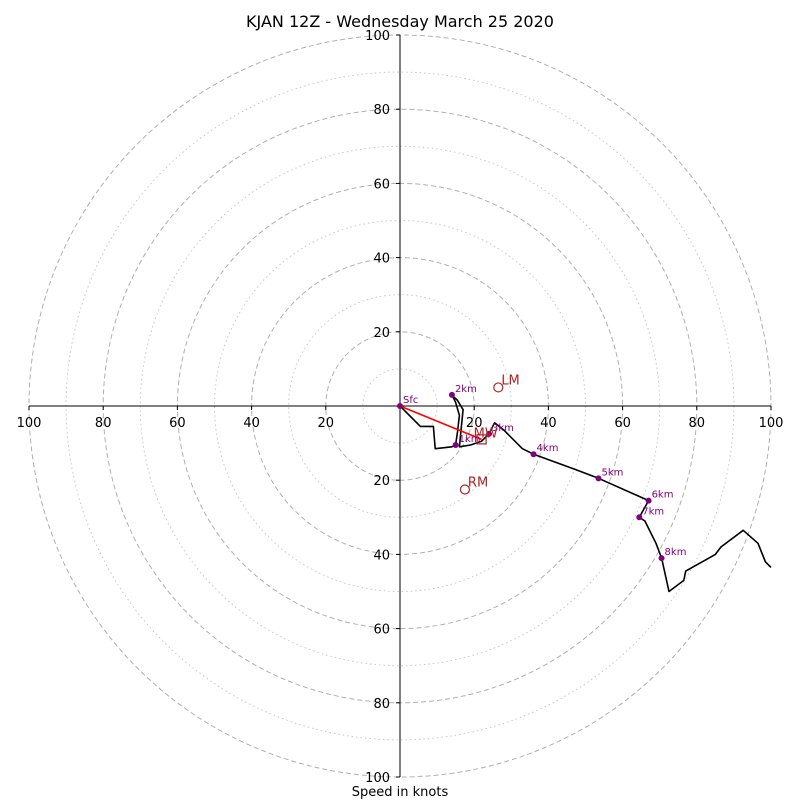 Image resolution: width=800 pixels, height=800 pixels. I want to click on y-ticks: 100 80 60 40 20 20 40 60 80 100, so click(382, 407).